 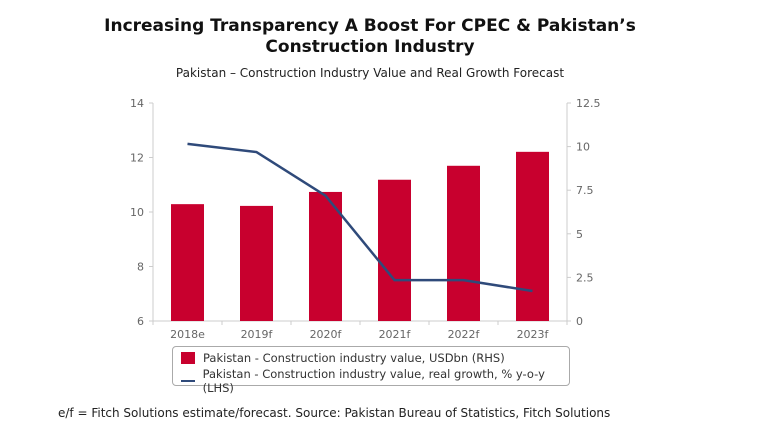 I want to click on bar-swatch, so click(x=188, y=358).